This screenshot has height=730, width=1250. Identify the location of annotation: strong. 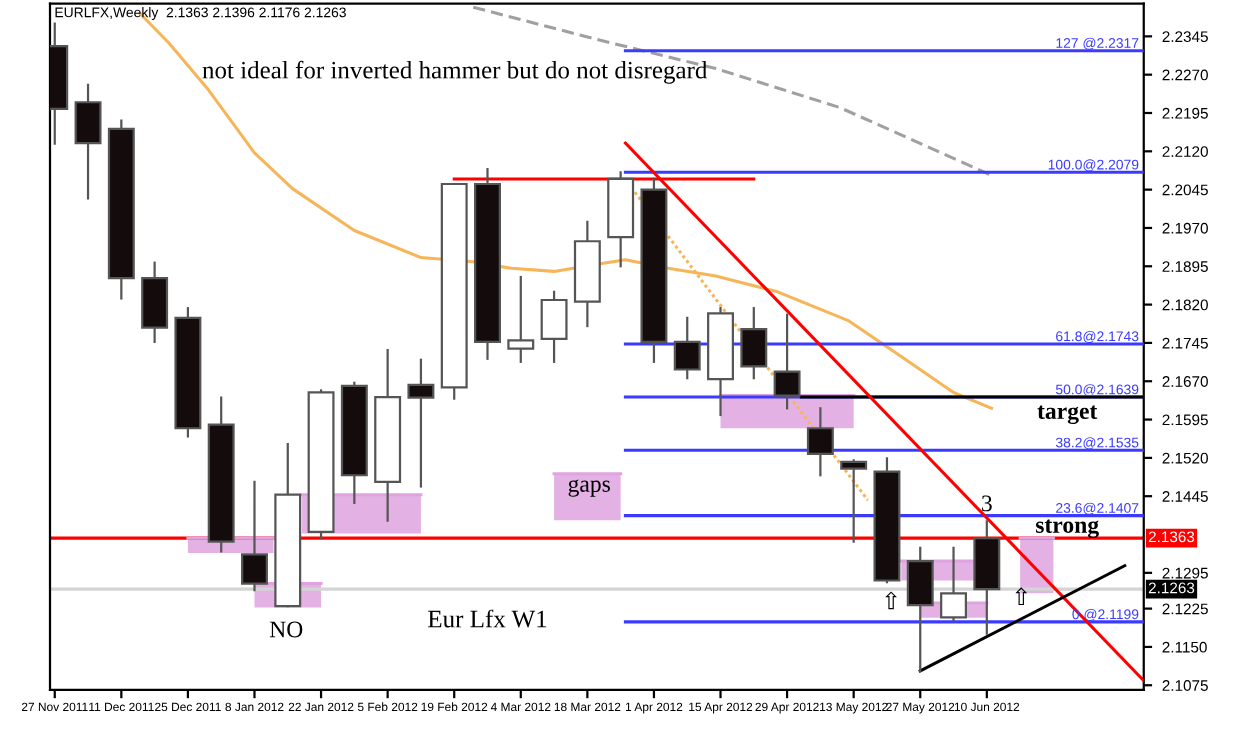
(1067, 528).